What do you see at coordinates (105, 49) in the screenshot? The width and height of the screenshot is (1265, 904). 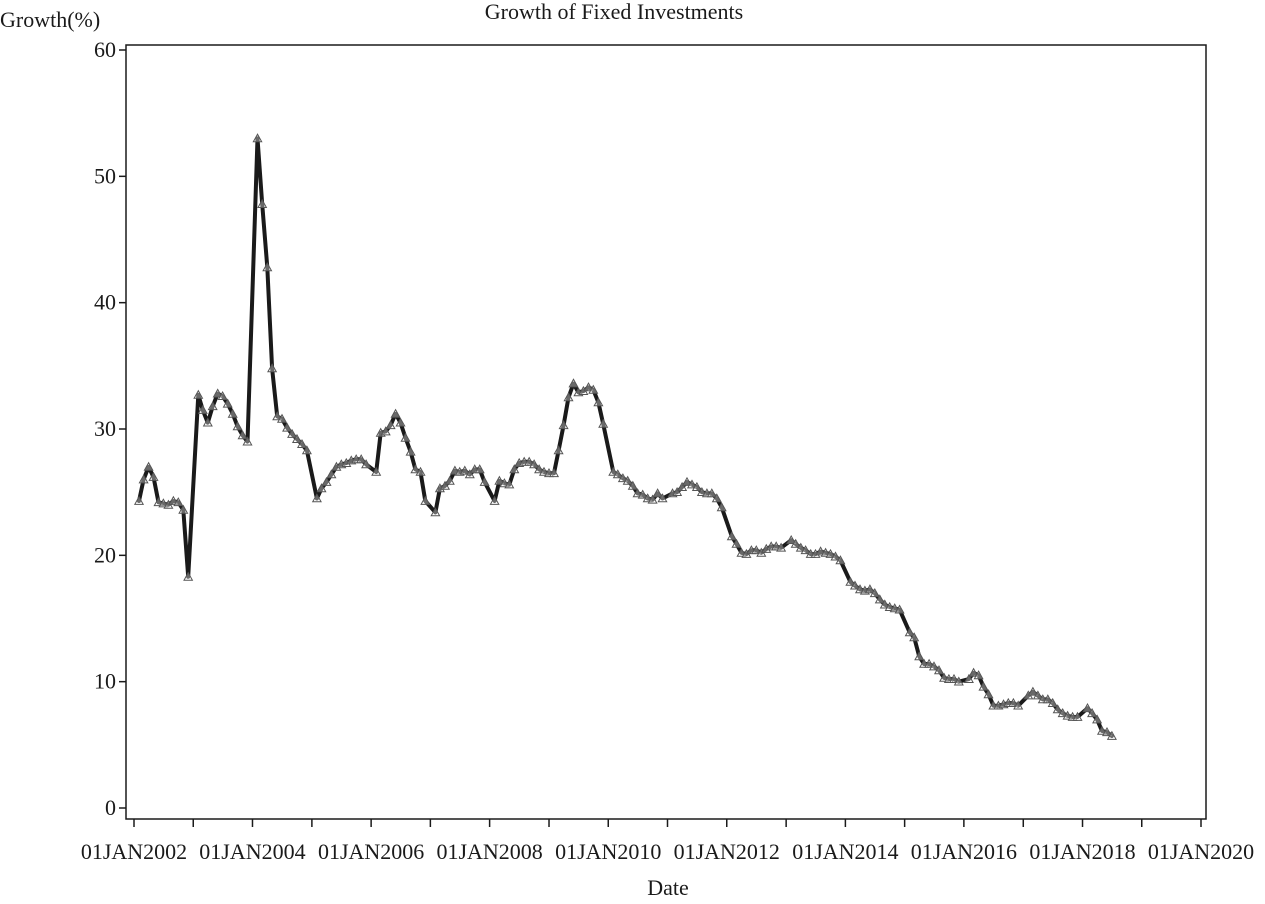 I see `y-tick-label: 60` at bounding box center [105, 49].